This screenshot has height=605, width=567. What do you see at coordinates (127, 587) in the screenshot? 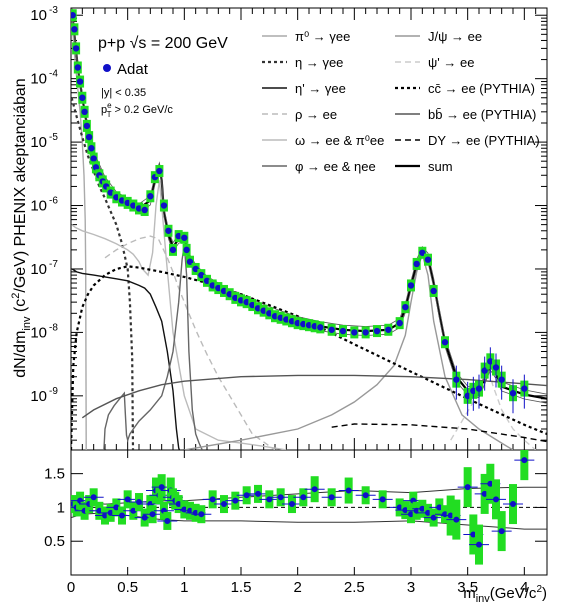
I see `x-tick-label: 0.5` at bounding box center [127, 587].